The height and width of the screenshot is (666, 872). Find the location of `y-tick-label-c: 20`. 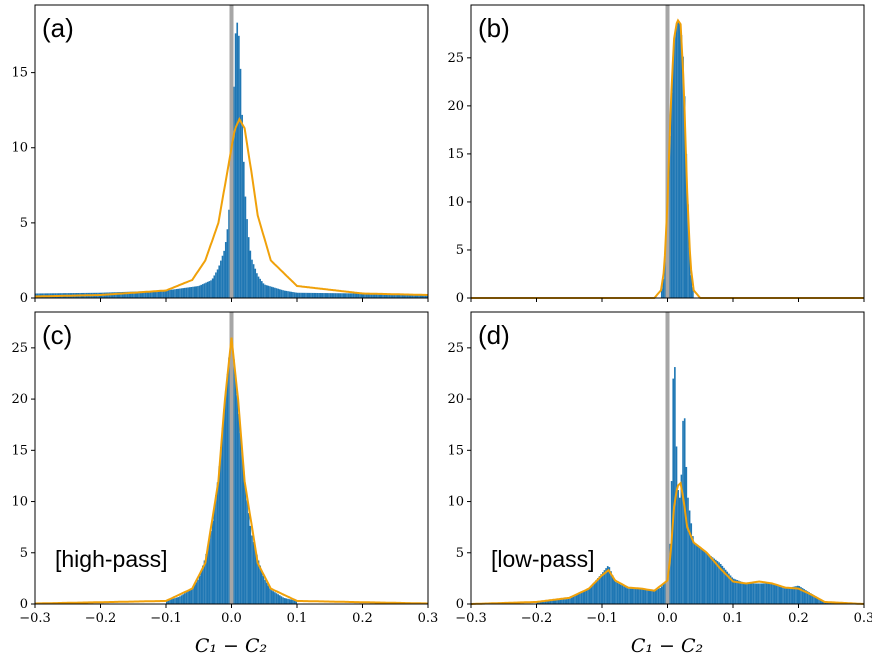

y-tick-label-c: 20 is located at coordinates (19, 399).